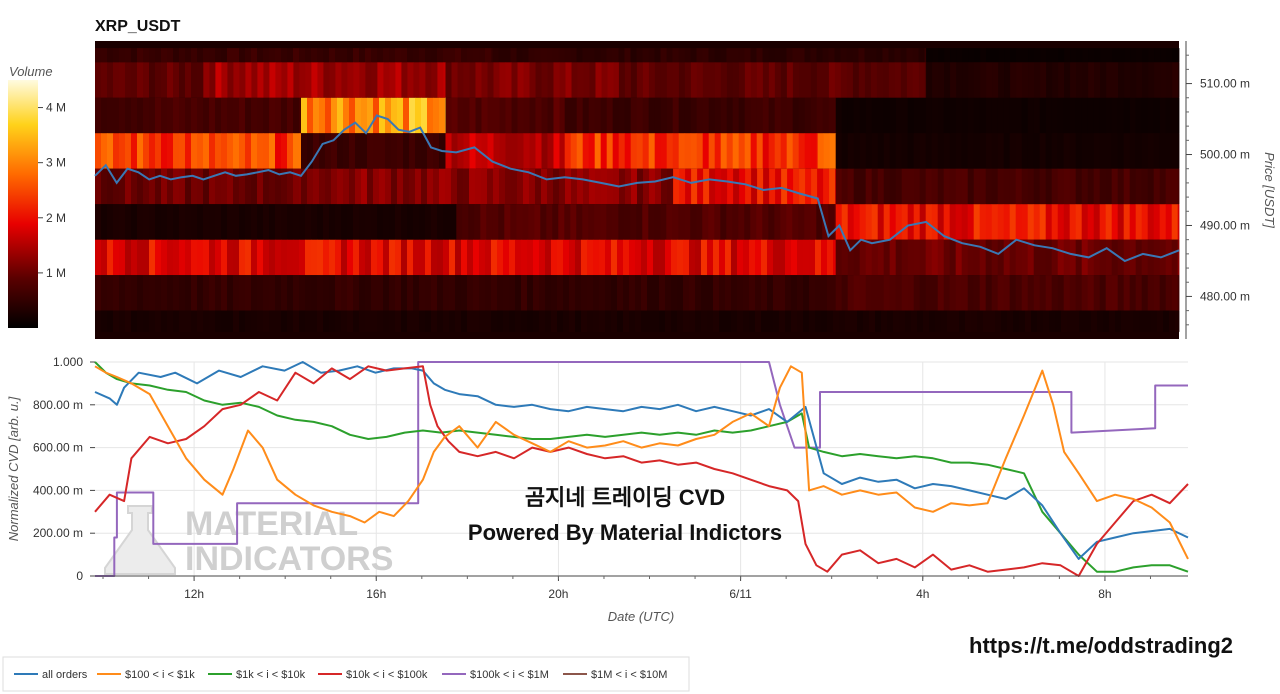 Image resolution: width=1280 pixels, height=694 pixels. What do you see at coordinates (138, 26) in the screenshot?
I see `heatmap-title: XRP_USDT` at bounding box center [138, 26].